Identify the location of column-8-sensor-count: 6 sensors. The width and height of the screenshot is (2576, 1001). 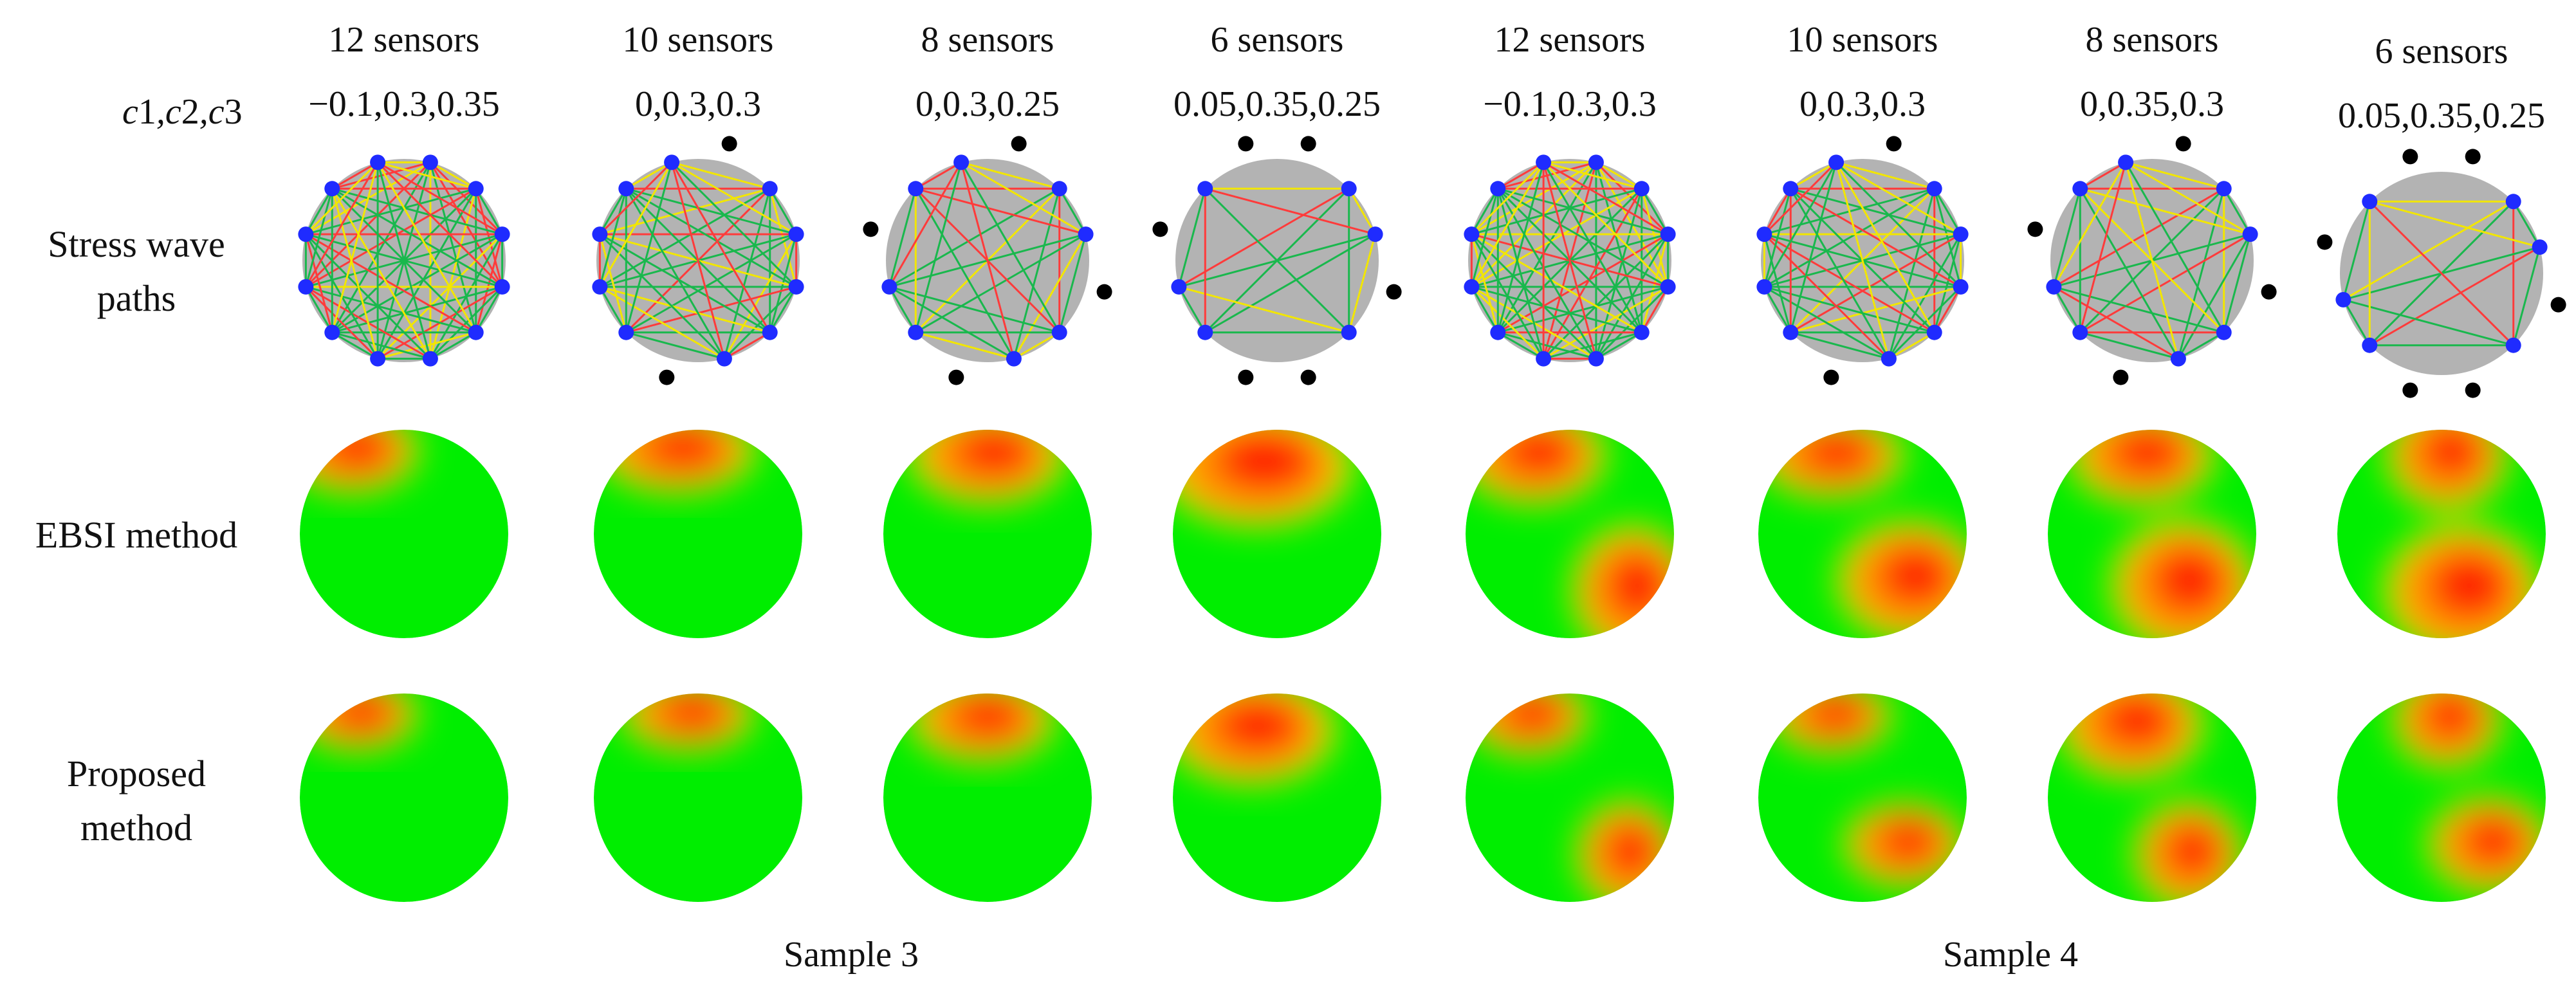
(2441, 51).